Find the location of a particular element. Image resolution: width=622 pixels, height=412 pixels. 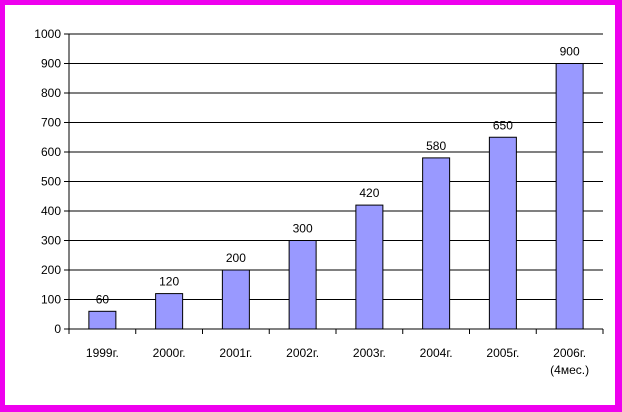

data-label: 60 is located at coordinates (103, 299).